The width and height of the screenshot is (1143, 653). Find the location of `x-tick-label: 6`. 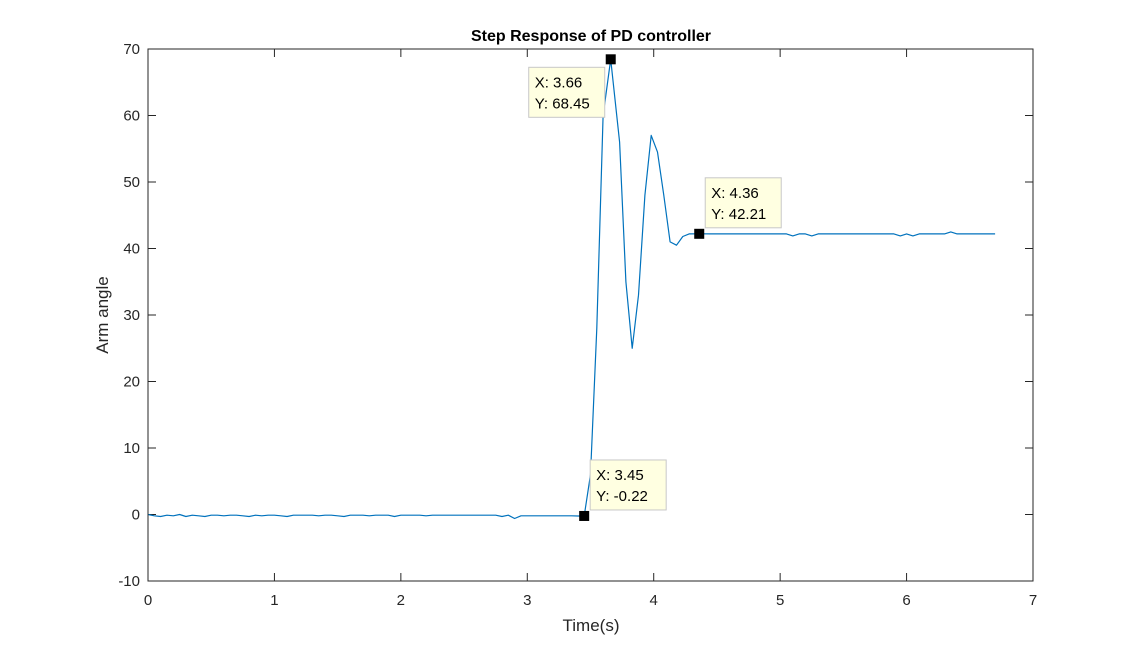

x-tick-label: 6 is located at coordinates (906, 600).